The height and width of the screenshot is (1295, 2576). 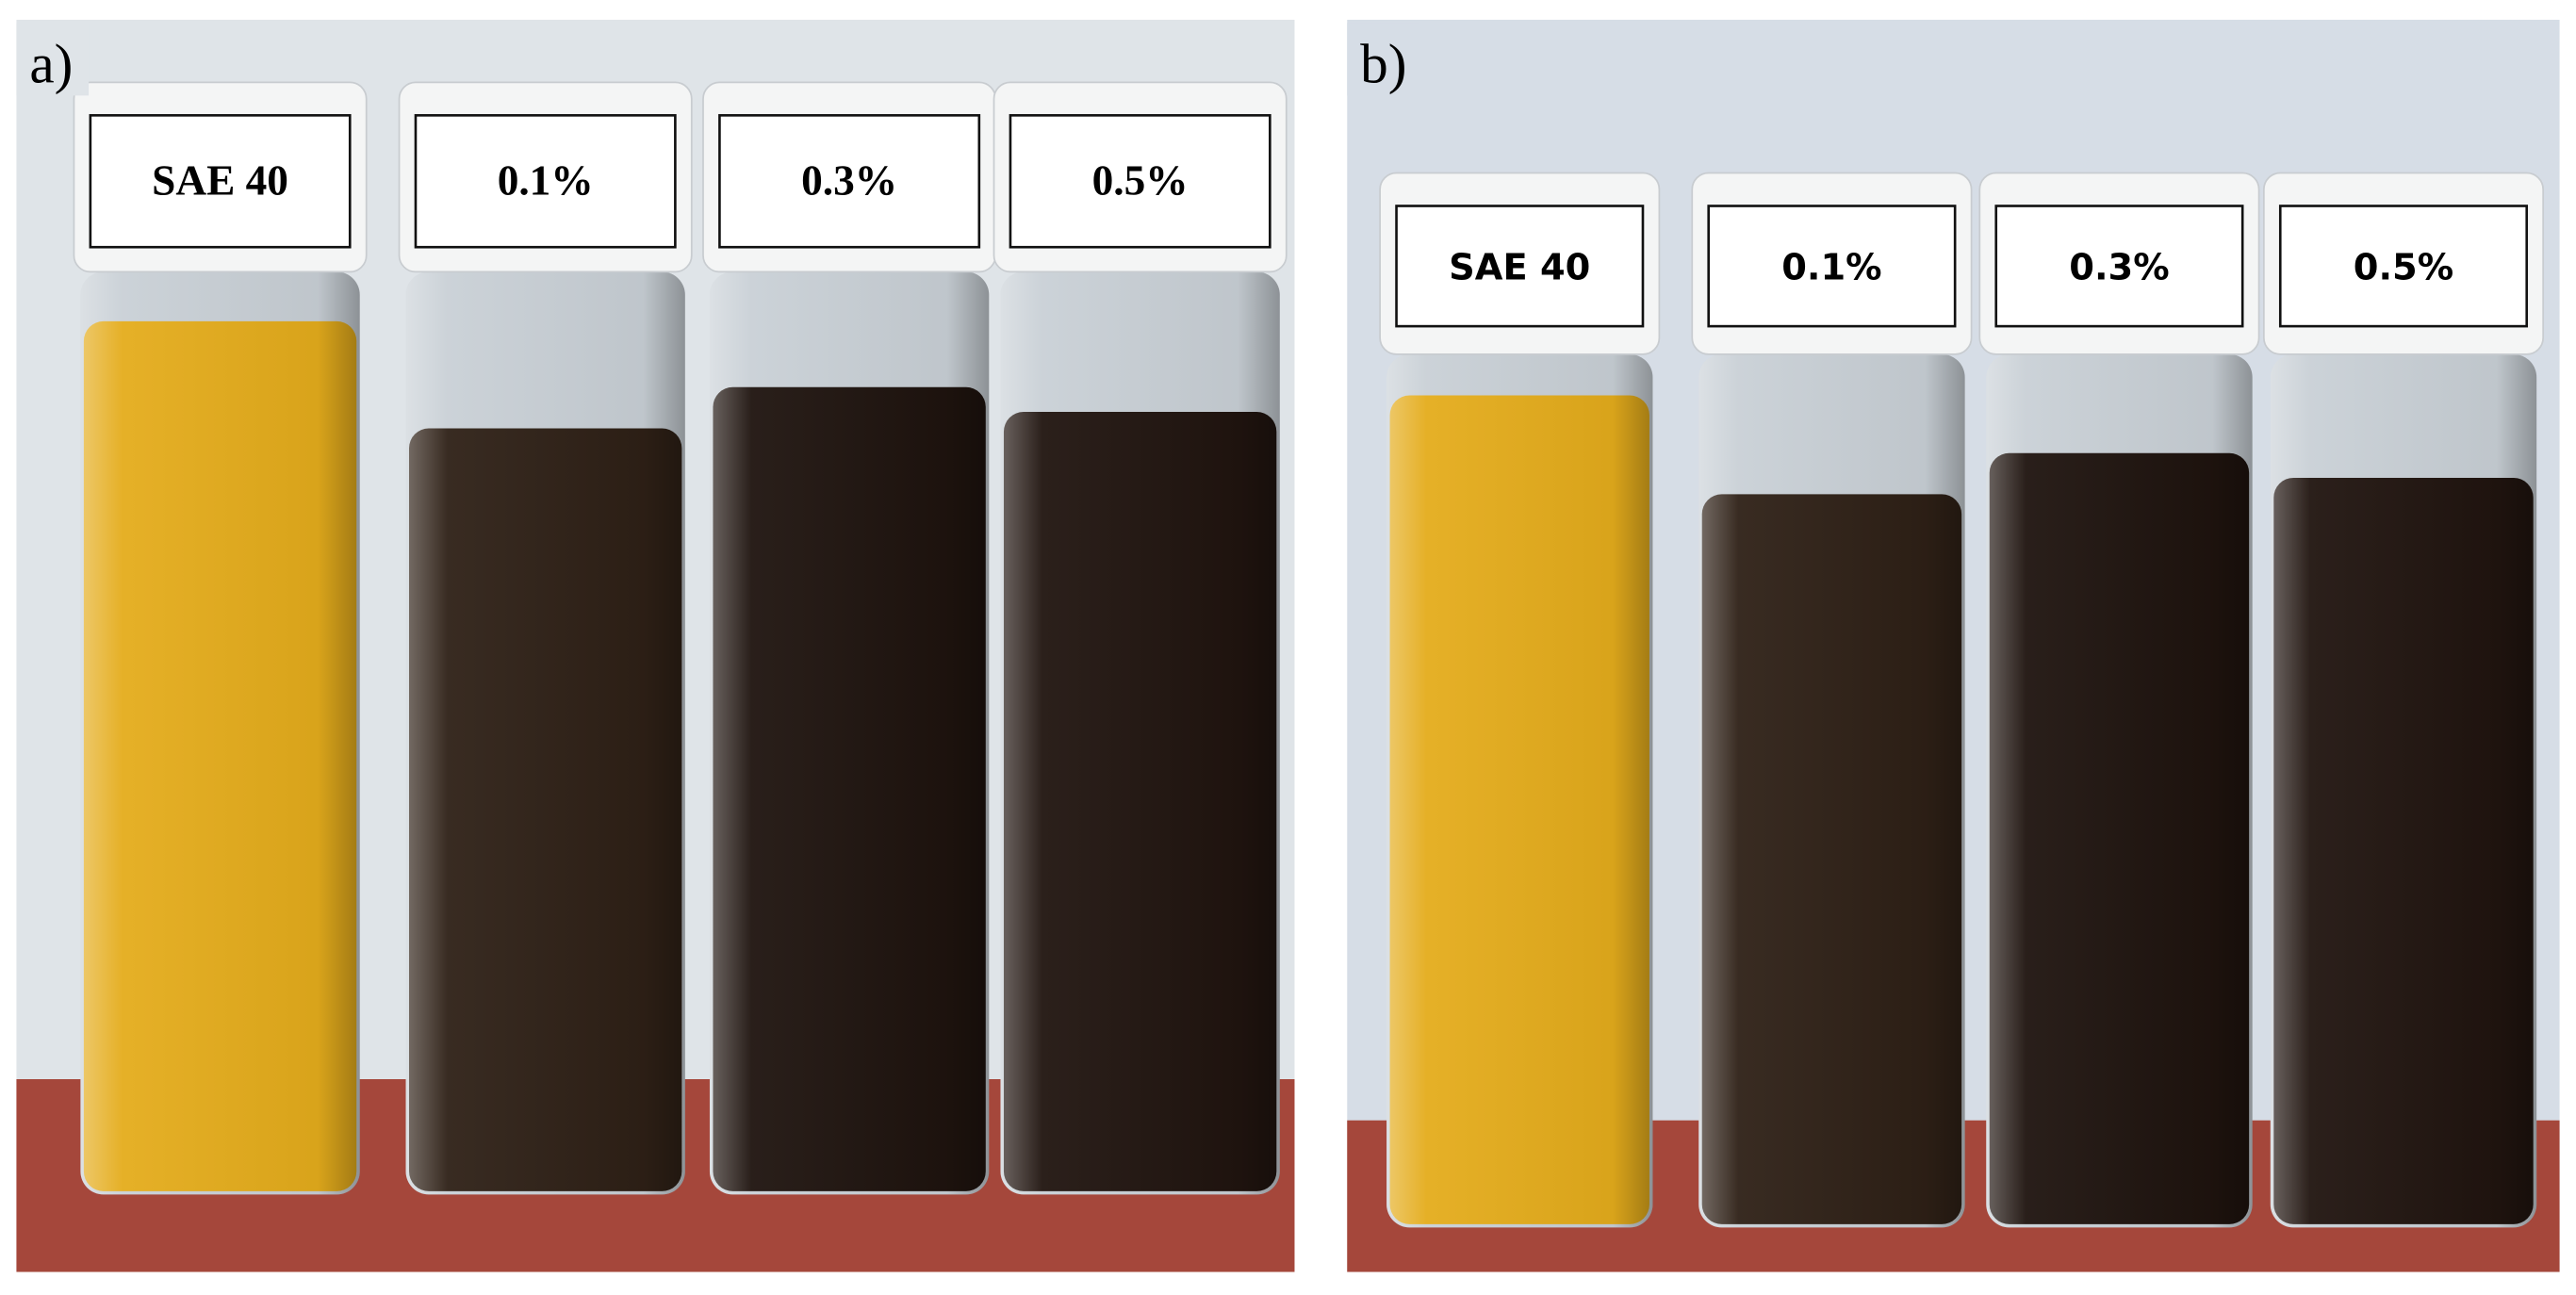 What do you see at coordinates (1383, 63) in the screenshot?
I see `panel-label: b)` at bounding box center [1383, 63].